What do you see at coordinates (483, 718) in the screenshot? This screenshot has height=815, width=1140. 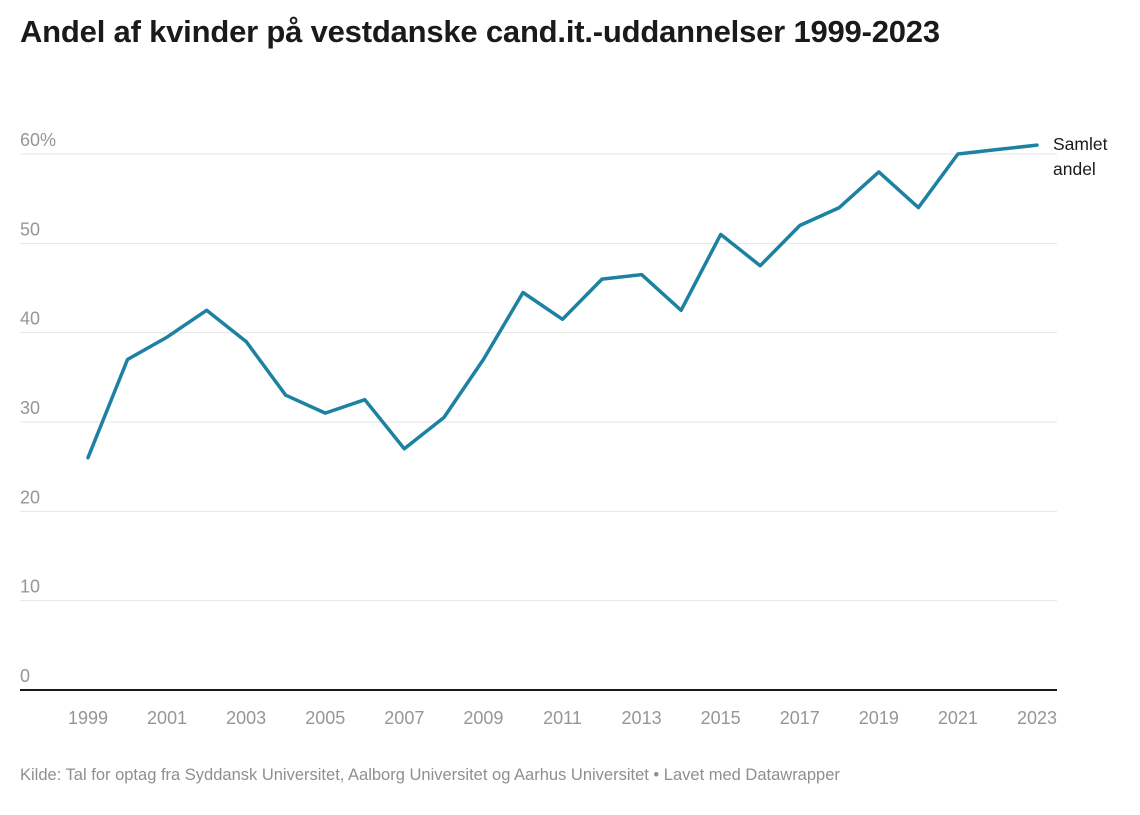 I see `x-tick-label: 2009` at bounding box center [483, 718].